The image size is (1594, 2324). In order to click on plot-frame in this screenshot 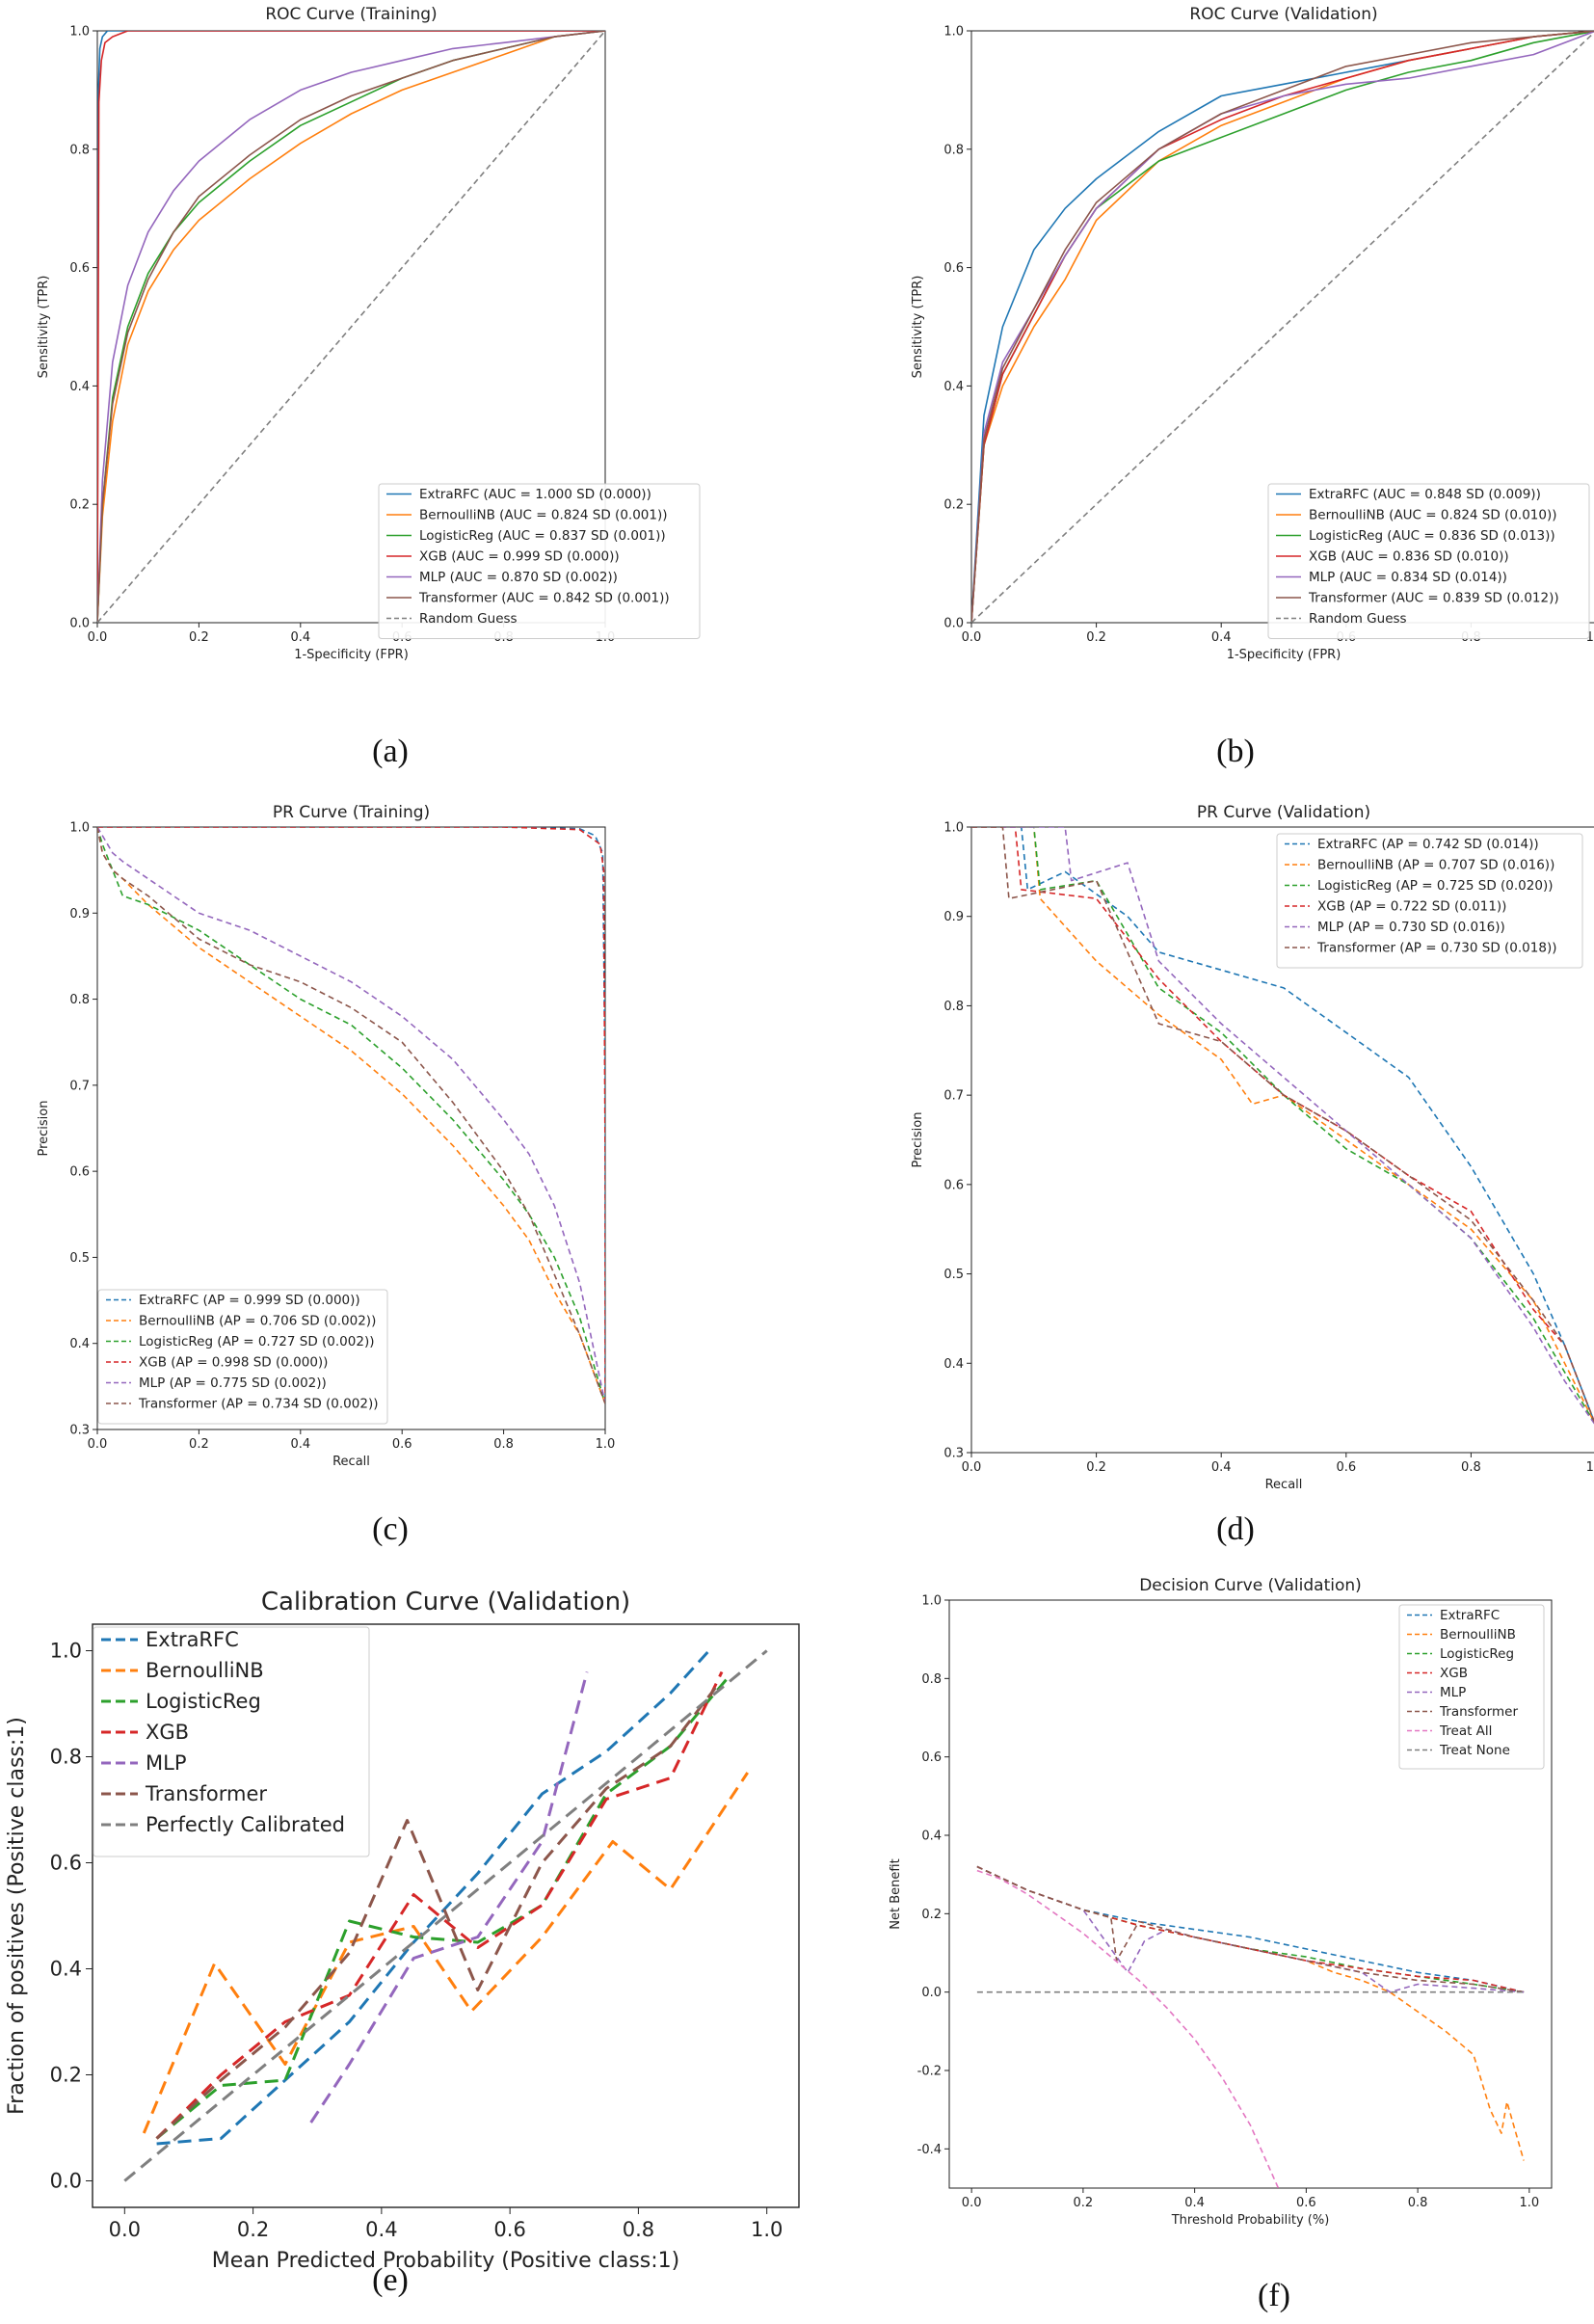, I will do `click(1250, 1894)`.